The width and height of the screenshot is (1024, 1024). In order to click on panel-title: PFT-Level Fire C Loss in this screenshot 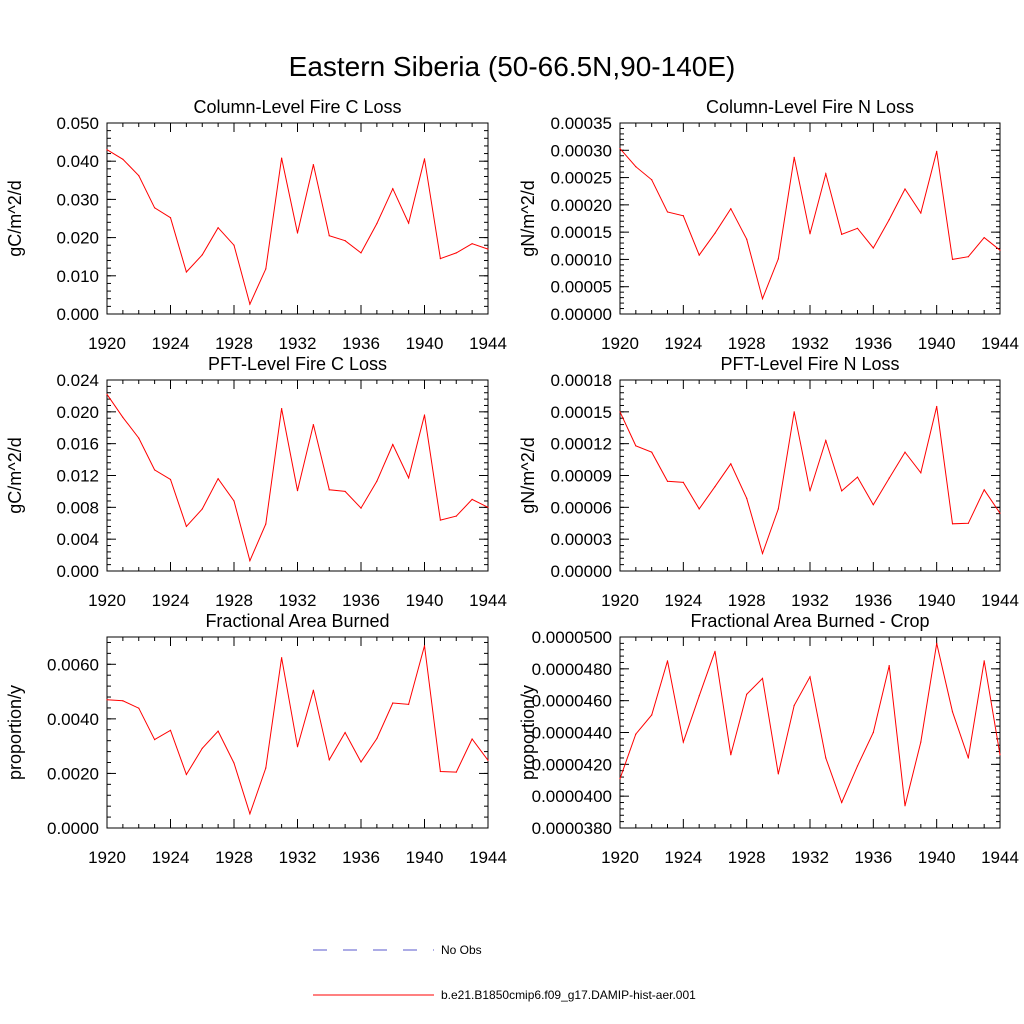, I will do `click(297, 364)`.